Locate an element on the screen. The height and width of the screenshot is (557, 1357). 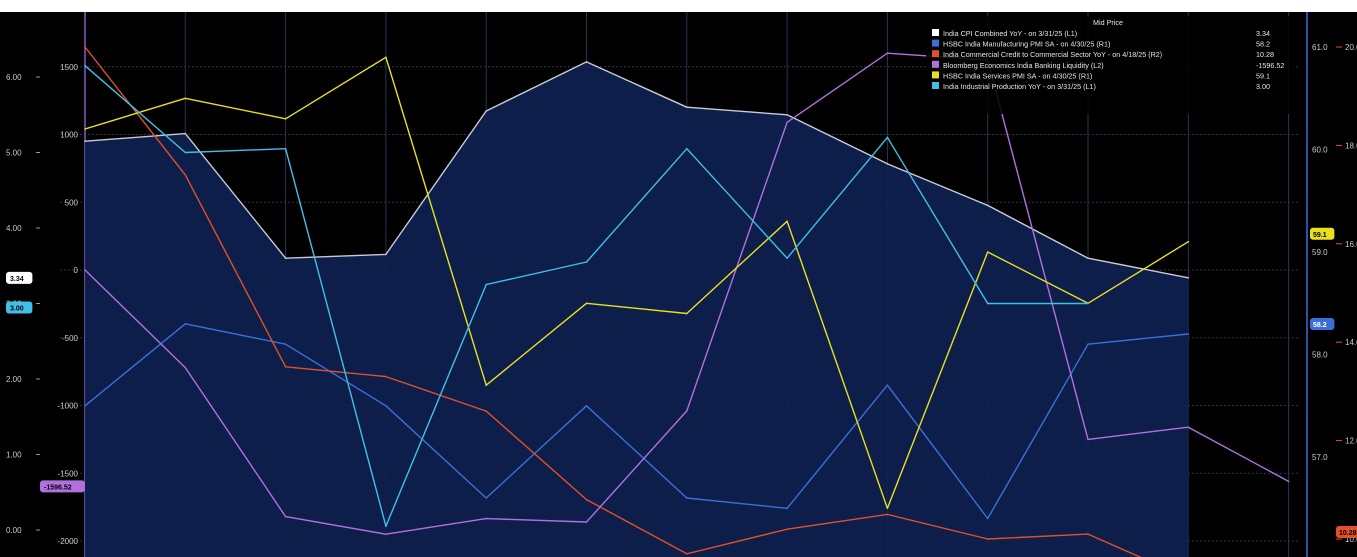
y-axis-L1-tick: 5.00 is located at coordinates (14, 153).